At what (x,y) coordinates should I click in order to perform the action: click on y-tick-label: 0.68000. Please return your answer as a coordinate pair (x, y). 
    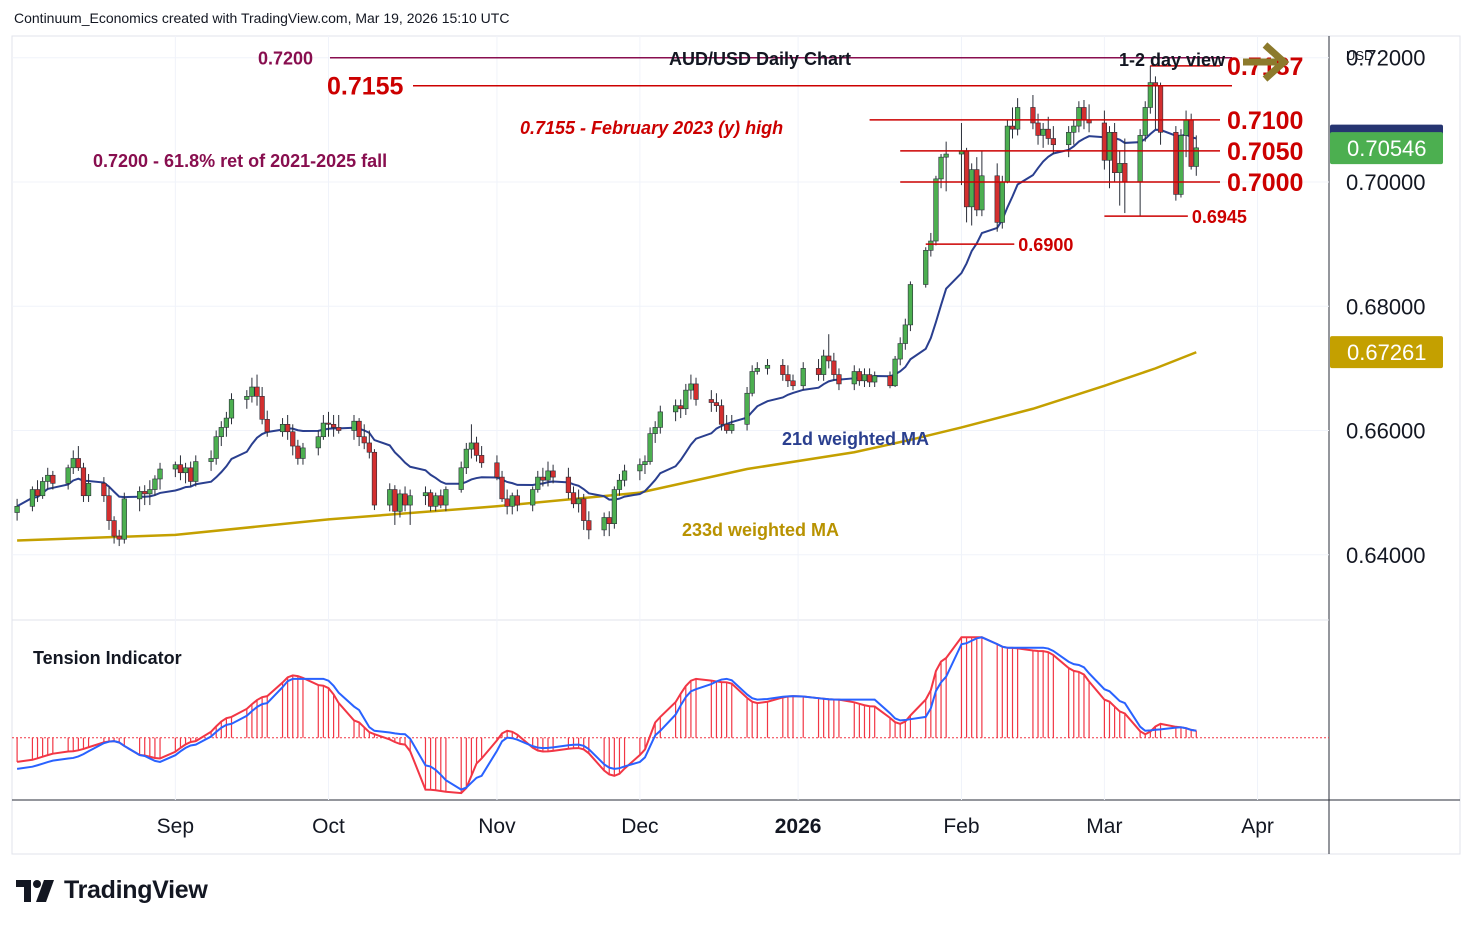
    Looking at the image, I should click on (1386, 306).